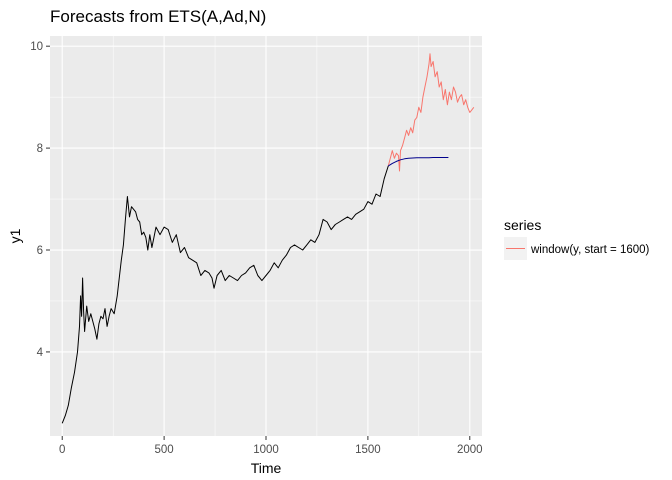 The height and width of the screenshot is (480, 672). What do you see at coordinates (40, 149) in the screenshot?
I see `y-tick-label: 8` at bounding box center [40, 149].